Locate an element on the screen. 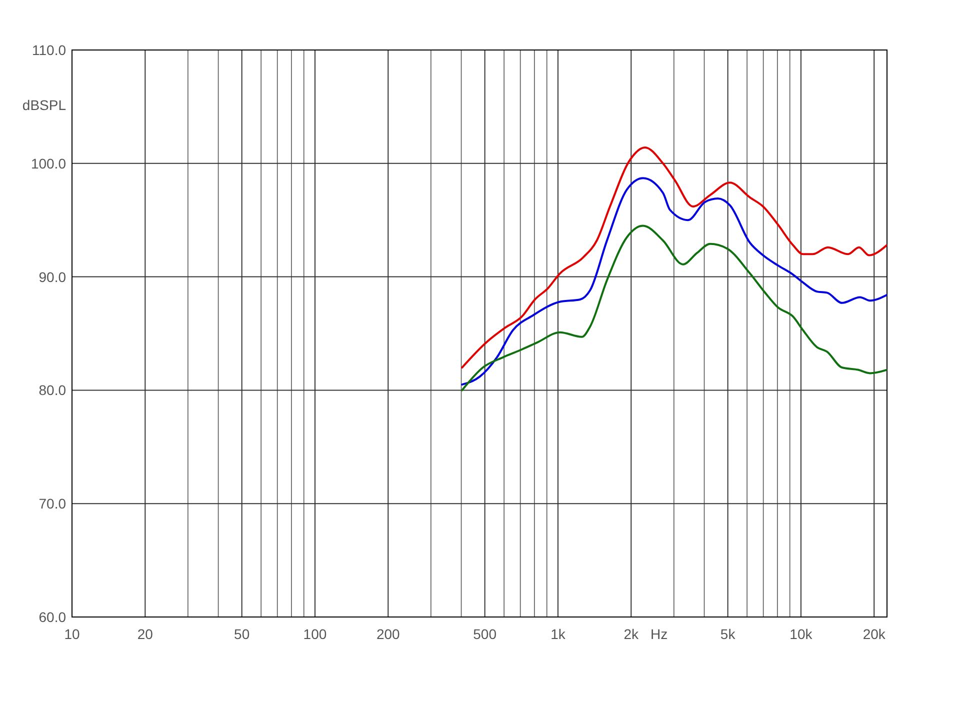 This screenshot has width=960, height=720. y-tick-label: 70.0 is located at coordinates (52, 504).